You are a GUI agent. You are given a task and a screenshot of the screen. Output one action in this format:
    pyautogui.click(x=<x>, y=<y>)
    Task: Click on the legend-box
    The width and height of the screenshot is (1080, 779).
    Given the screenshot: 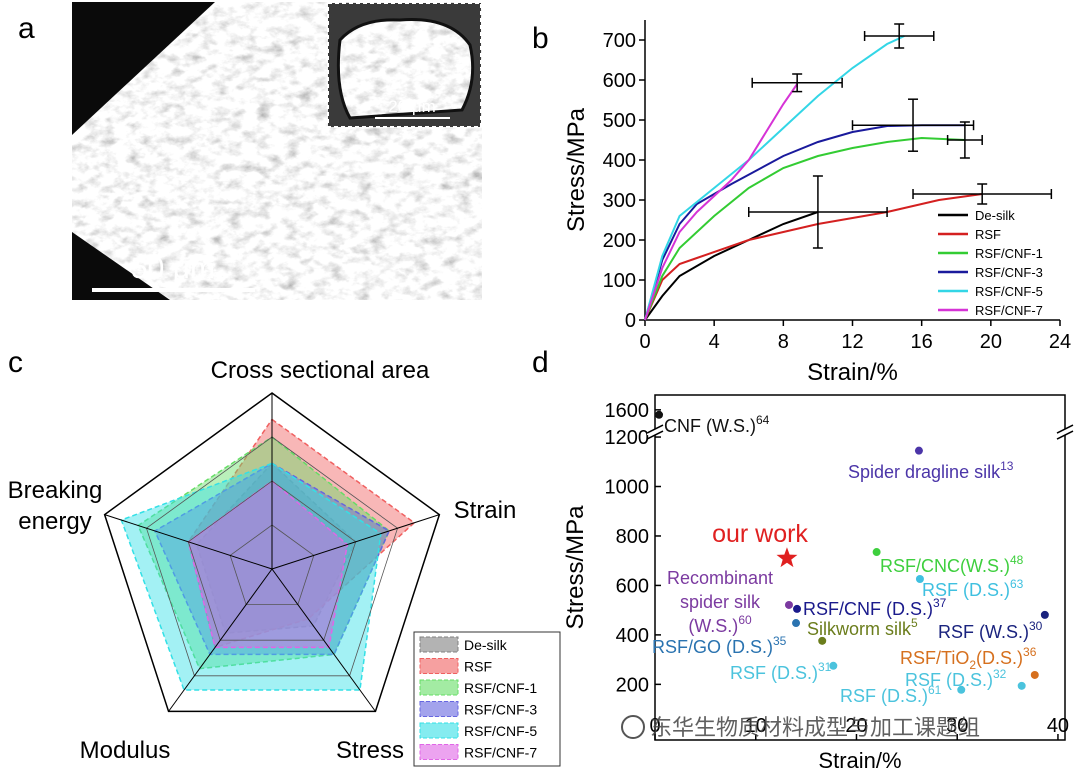 What is the action you would take?
    pyautogui.click(x=487, y=699)
    